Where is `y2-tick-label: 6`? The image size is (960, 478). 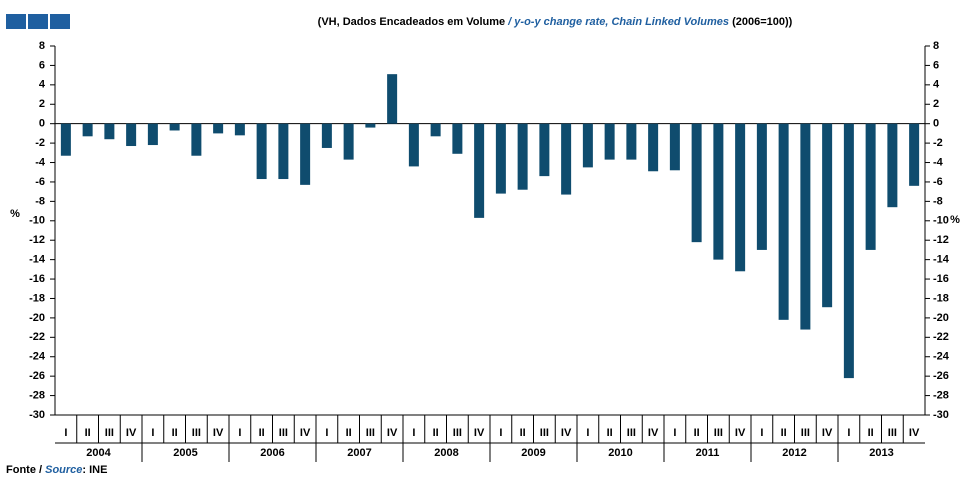
y2-tick-label: 6 is located at coordinates (936, 65).